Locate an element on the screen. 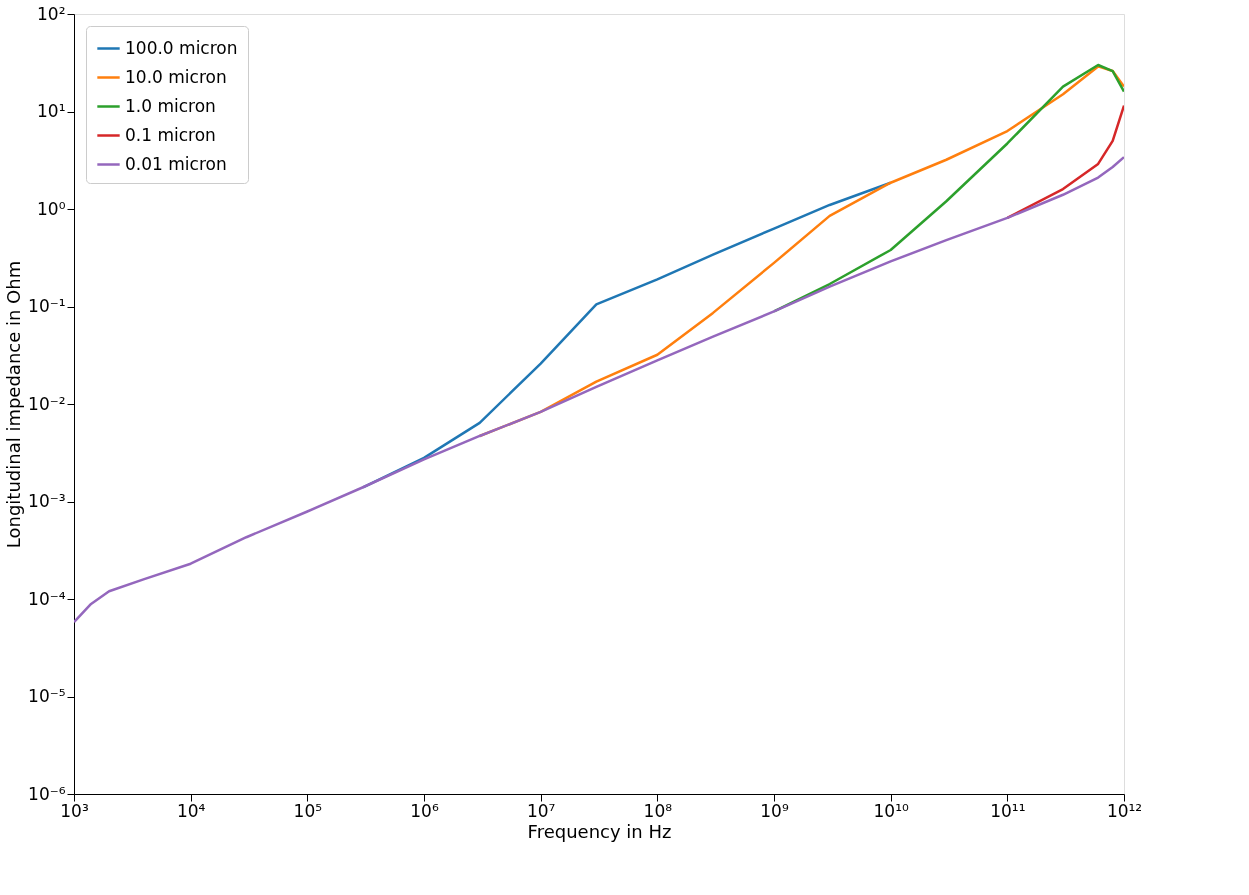 This screenshot has height=895, width=1249. legend-label: 10.0 micron is located at coordinates (176, 76).